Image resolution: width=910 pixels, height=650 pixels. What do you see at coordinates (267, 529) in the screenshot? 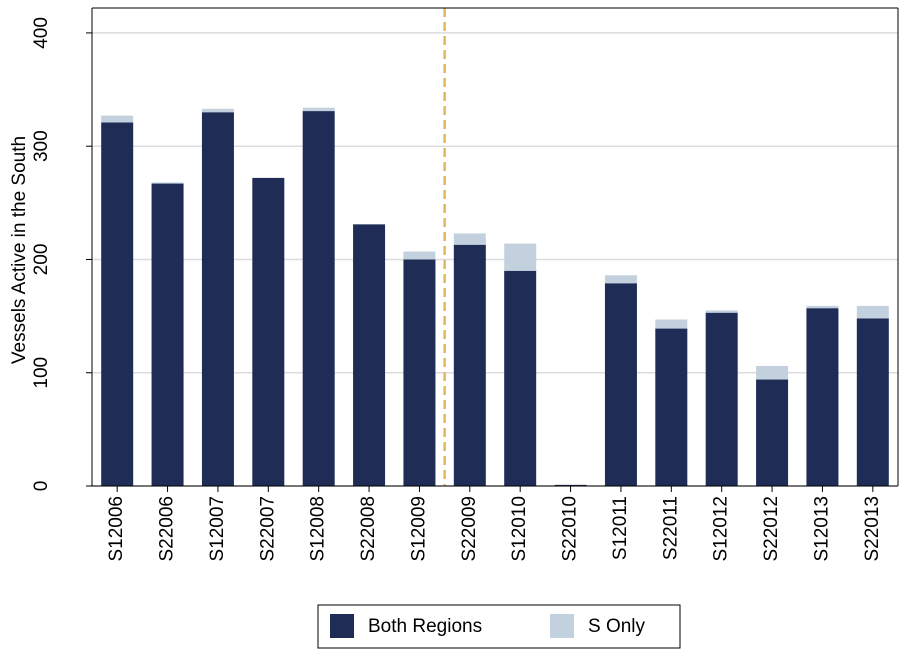
I see `x-tick-label: S22007` at bounding box center [267, 529].